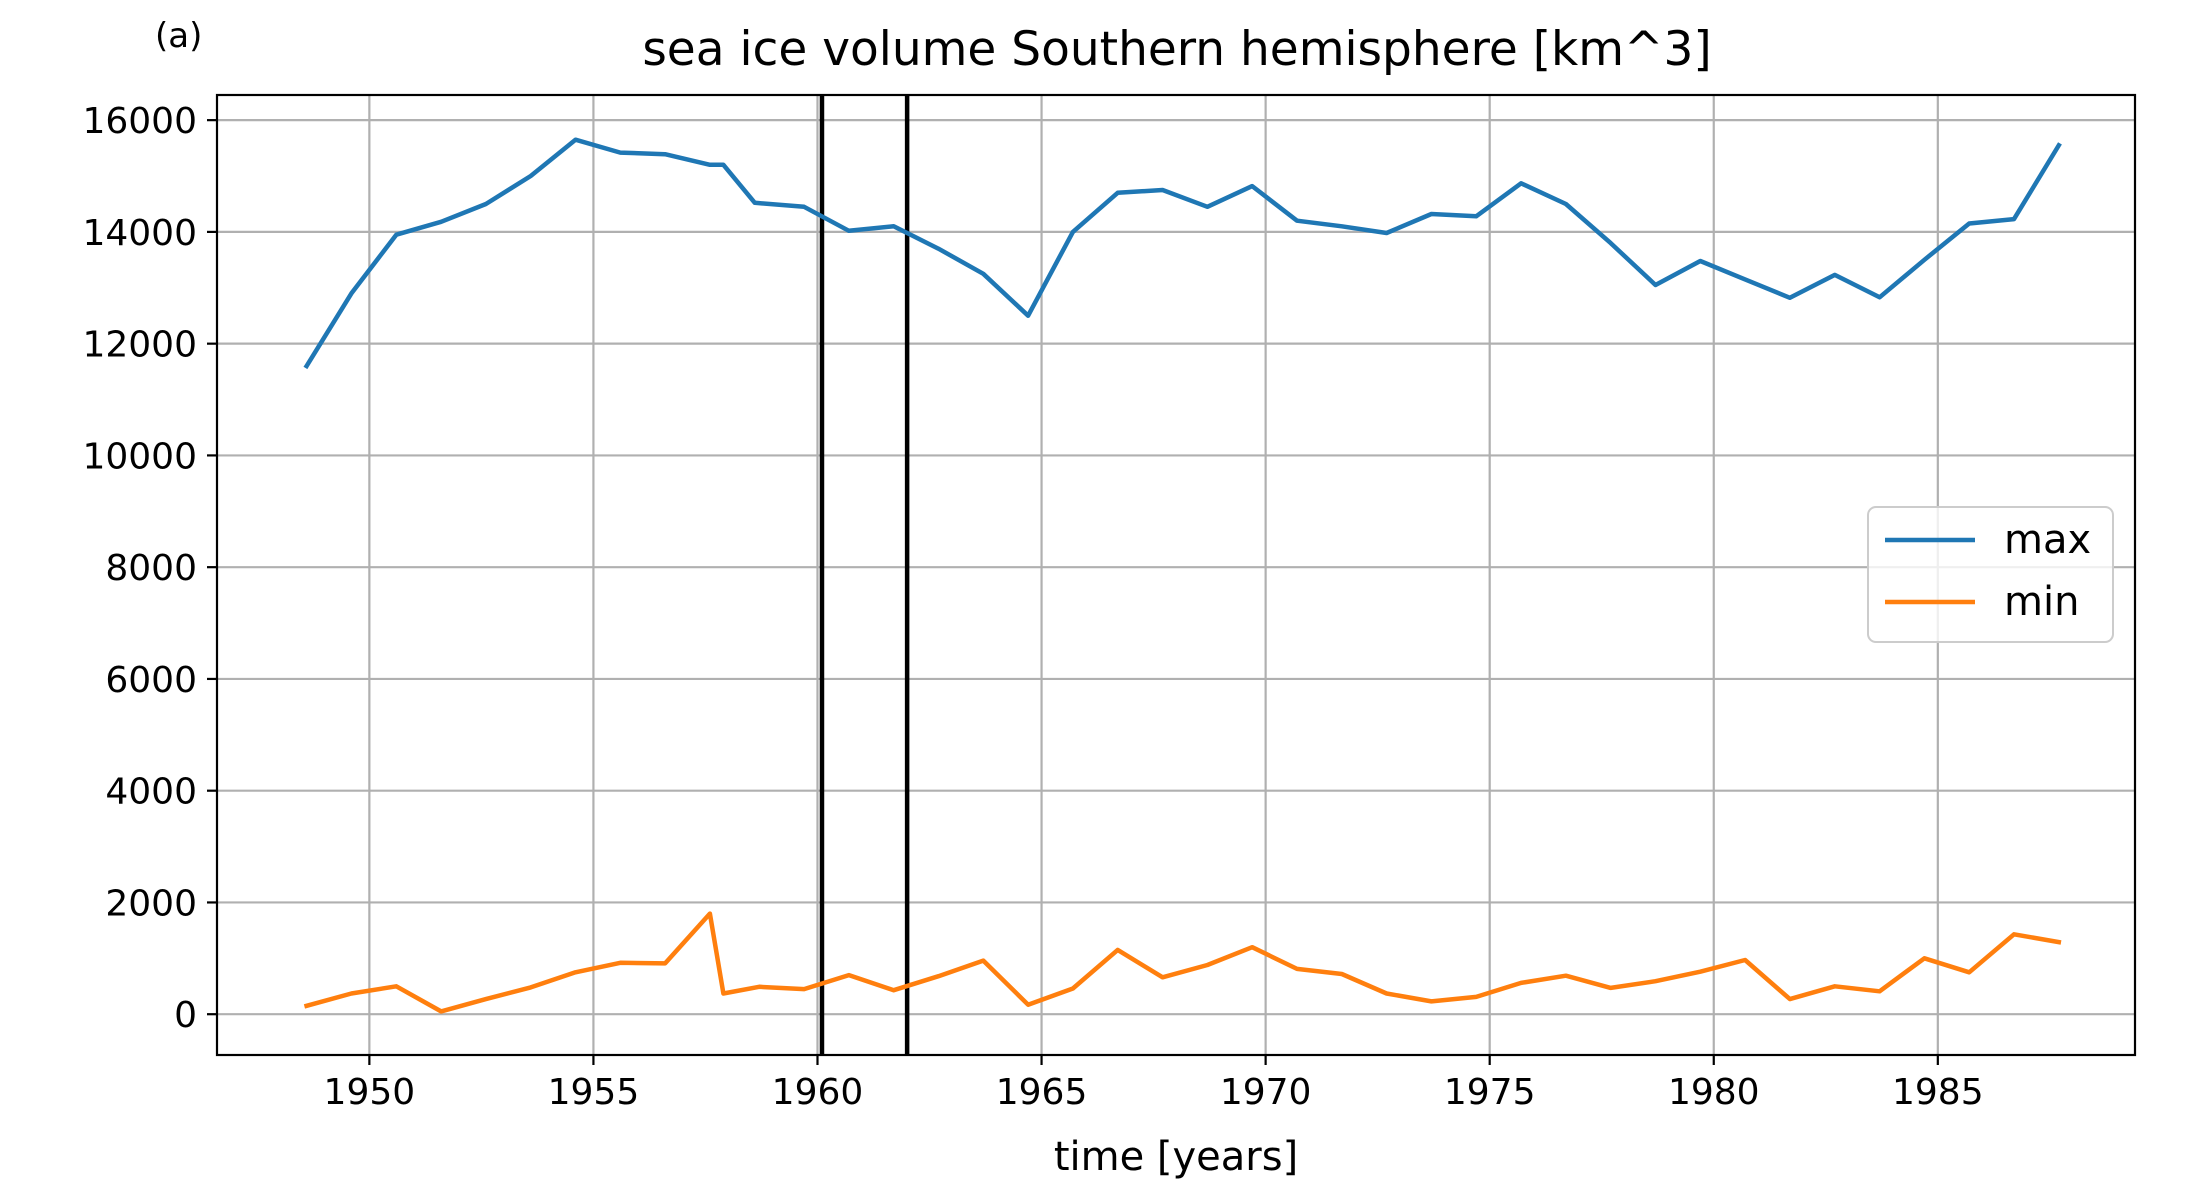 Image resolution: width=2196 pixels, height=1181 pixels. What do you see at coordinates (2047, 540) in the screenshot?
I see `legend-label-max: max` at bounding box center [2047, 540].